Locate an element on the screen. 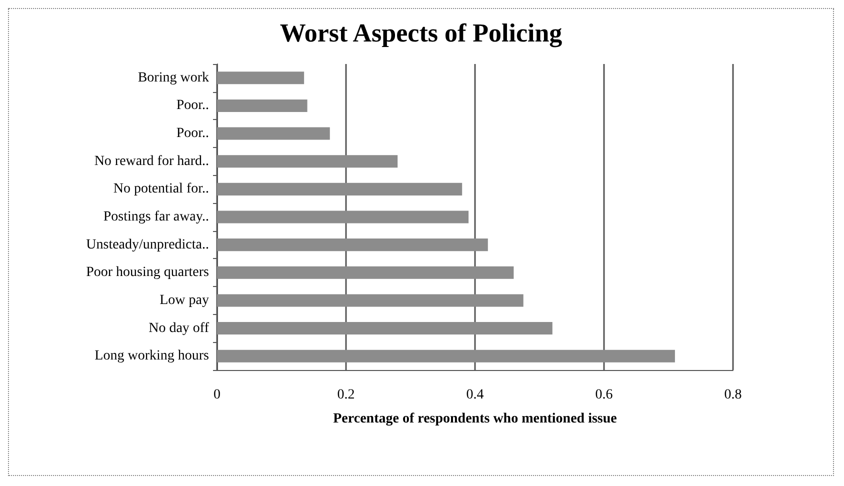 The height and width of the screenshot is (486, 844). x-tick-label: 0.8 is located at coordinates (733, 395).